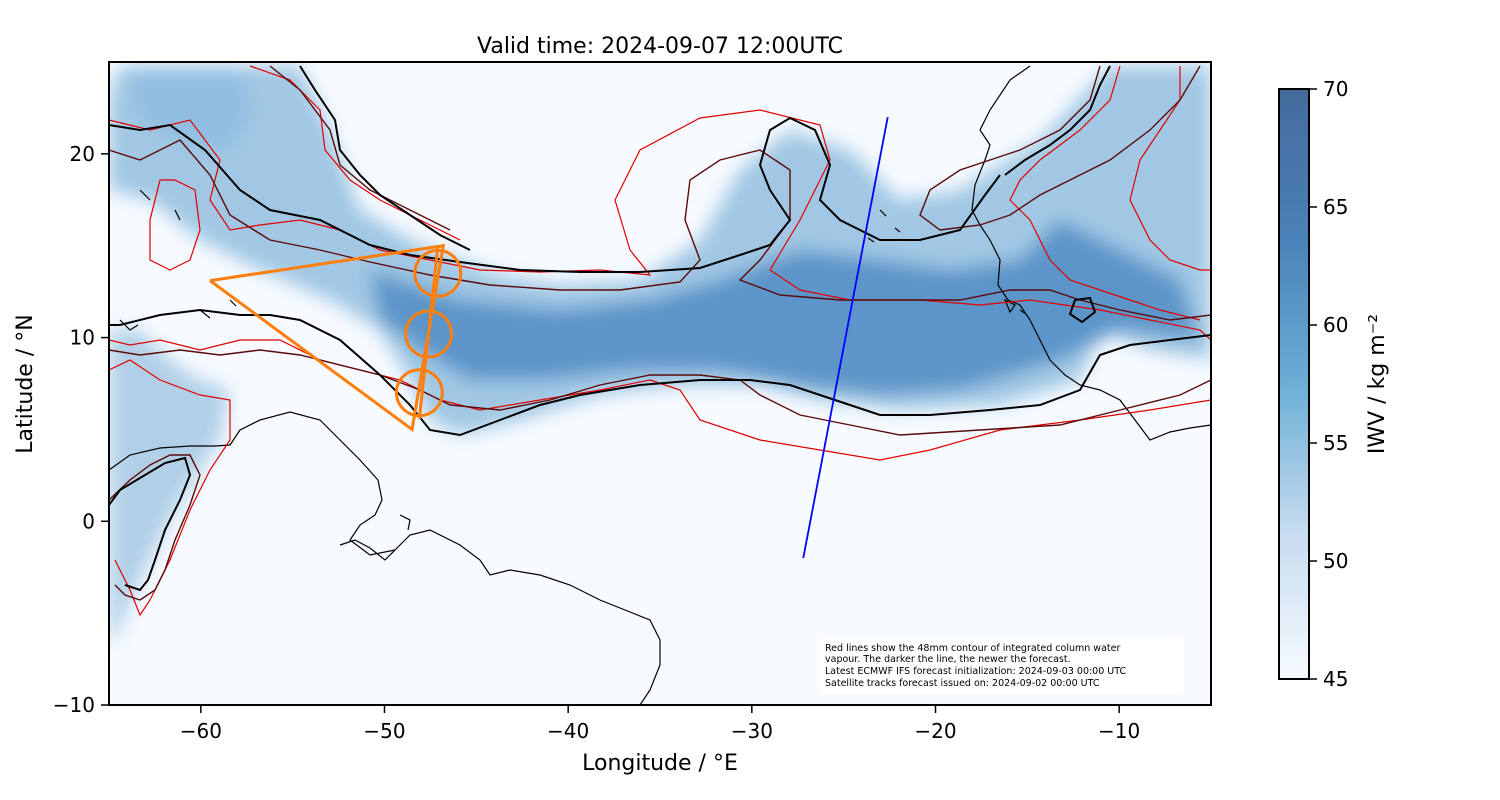  Describe the element at coordinates (25, 383) in the screenshot. I see `y-axis-label: Latitude / °N` at that location.